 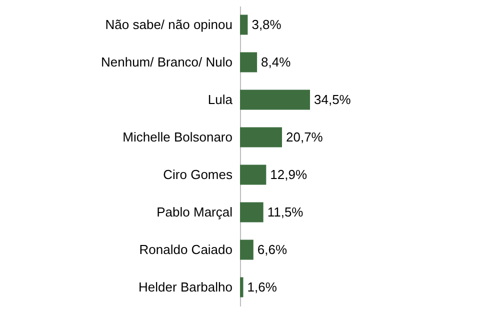 I want to click on data-label: 34,5%, so click(x=333, y=99).